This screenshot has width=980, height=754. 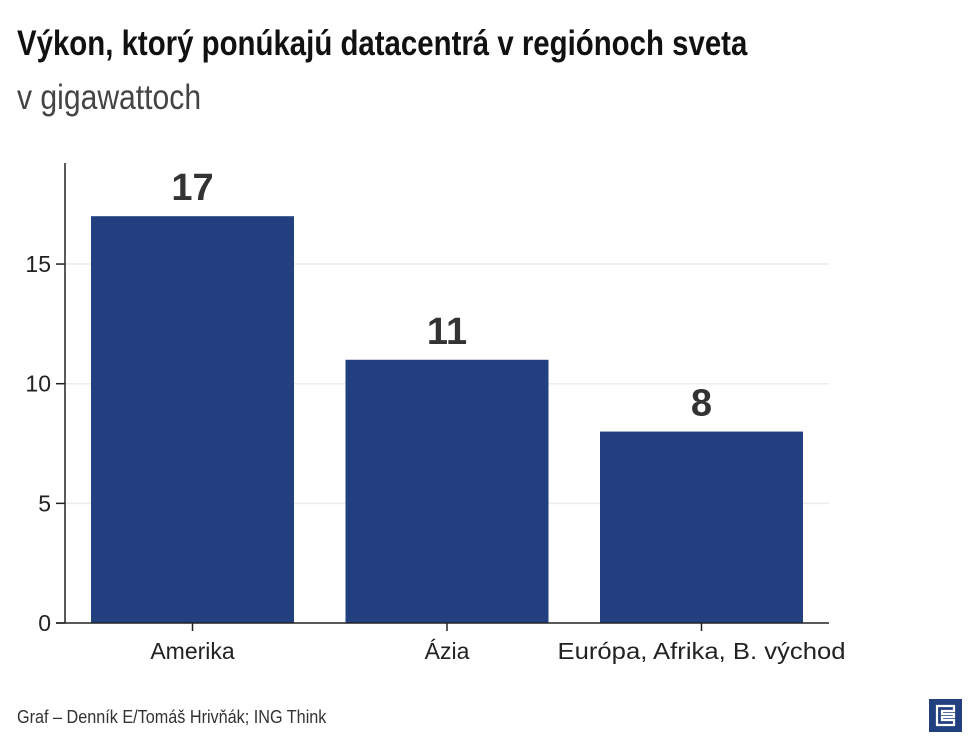 I want to click on logo-e-icon, so click(x=945, y=715).